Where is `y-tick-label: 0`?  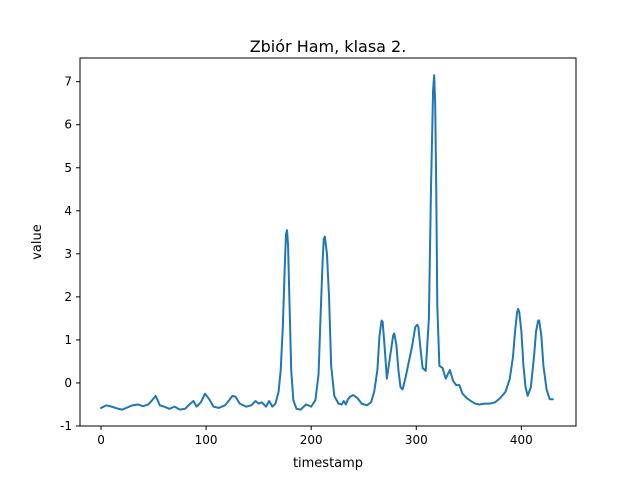
y-tick-label: 0 is located at coordinates (68, 383).